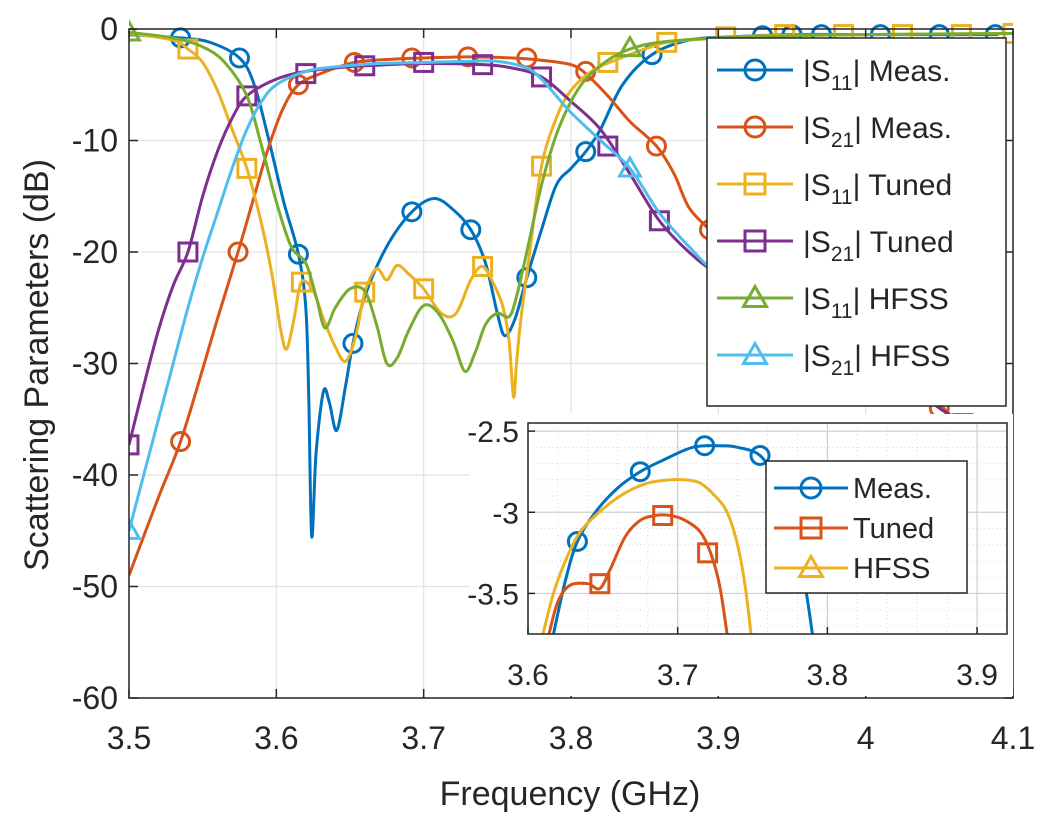  I want to click on y-tick-label: -50, so click(95, 587).